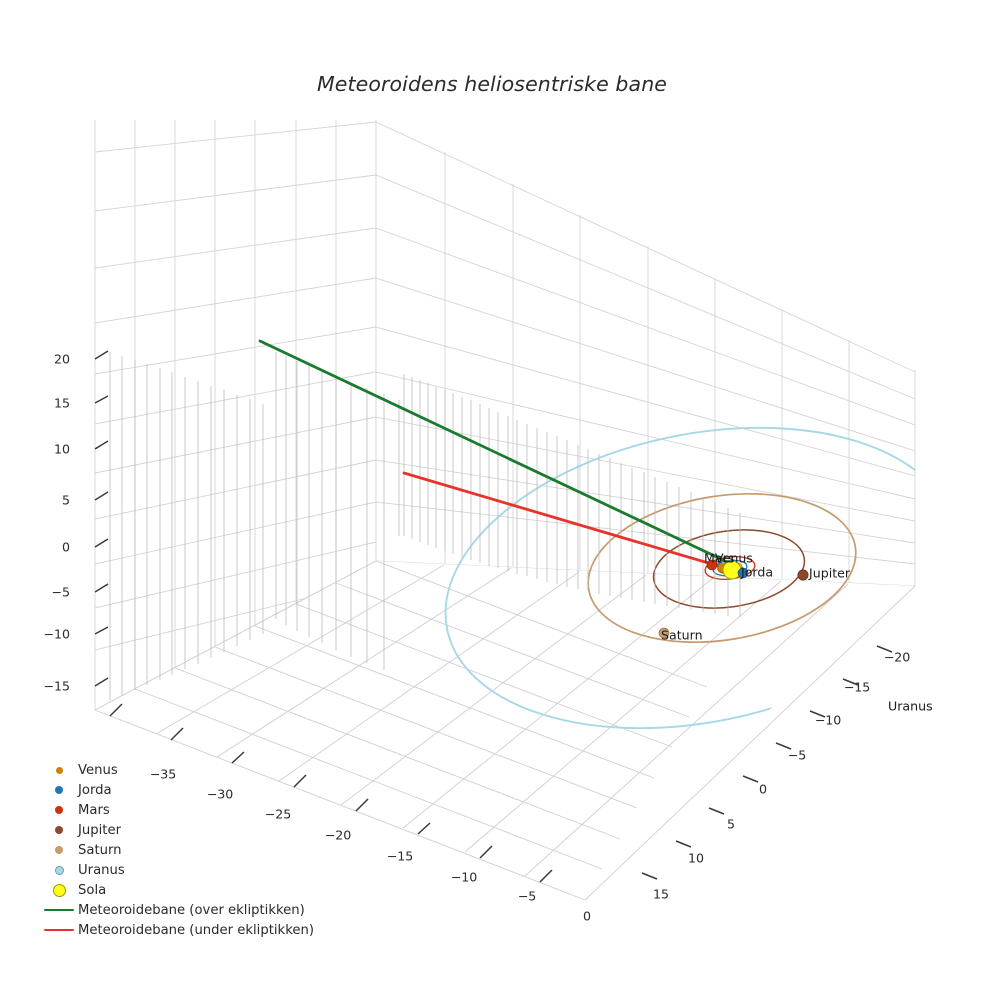  What do you see at coordinates (587, 916) in the screenshot?
I see `x-tick-label: 0` at bounding box center [587, 916].